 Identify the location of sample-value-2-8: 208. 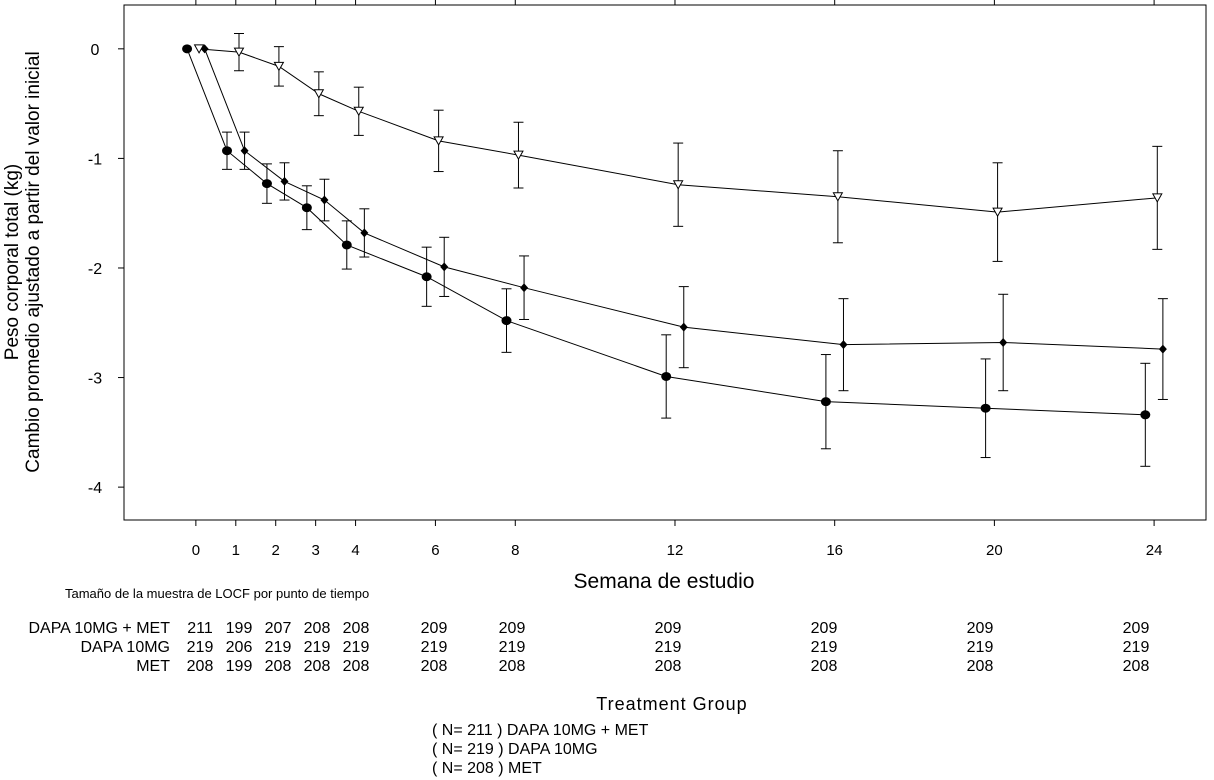
(824, 666).